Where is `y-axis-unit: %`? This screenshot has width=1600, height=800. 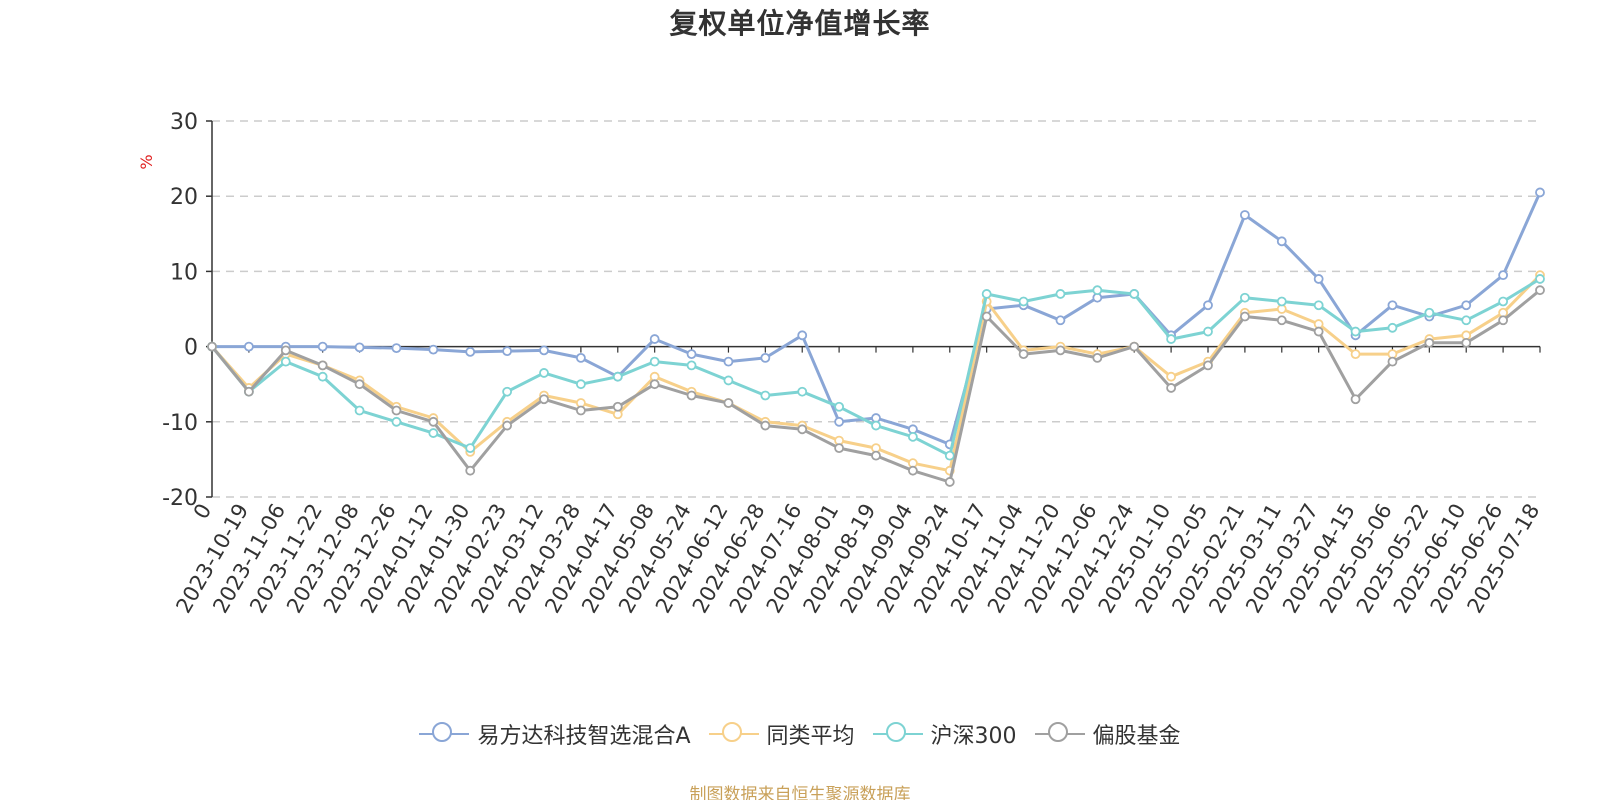
y-axis-unit: % is located at coordinates (146, 161).